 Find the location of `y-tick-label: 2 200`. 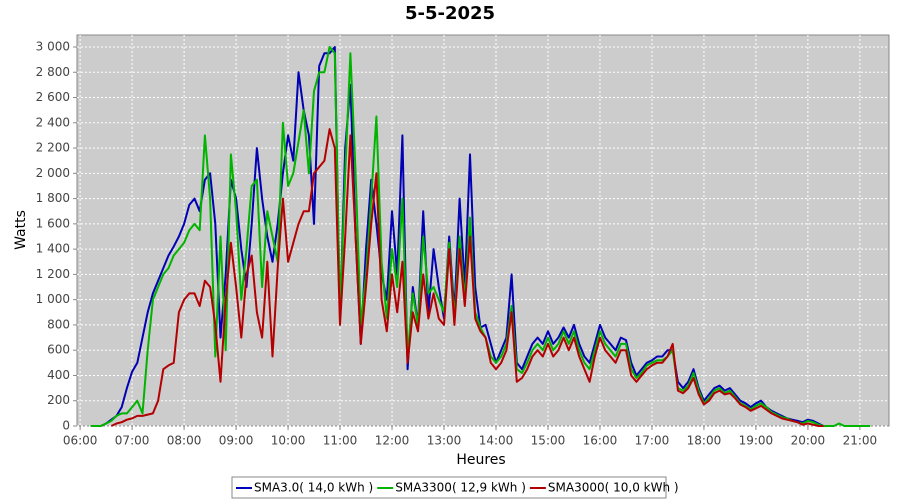

y-tick-label: 2 200 is located at coordinates (53, 148).